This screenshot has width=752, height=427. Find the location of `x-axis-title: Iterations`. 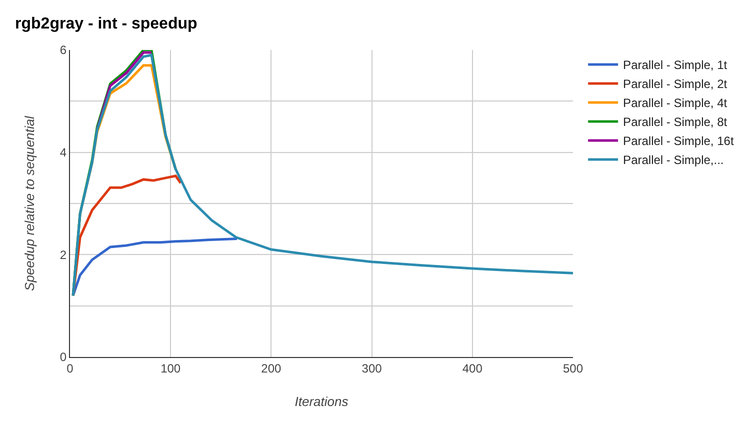

x-axis-title: Iterations is located at coordinates (321, 401).